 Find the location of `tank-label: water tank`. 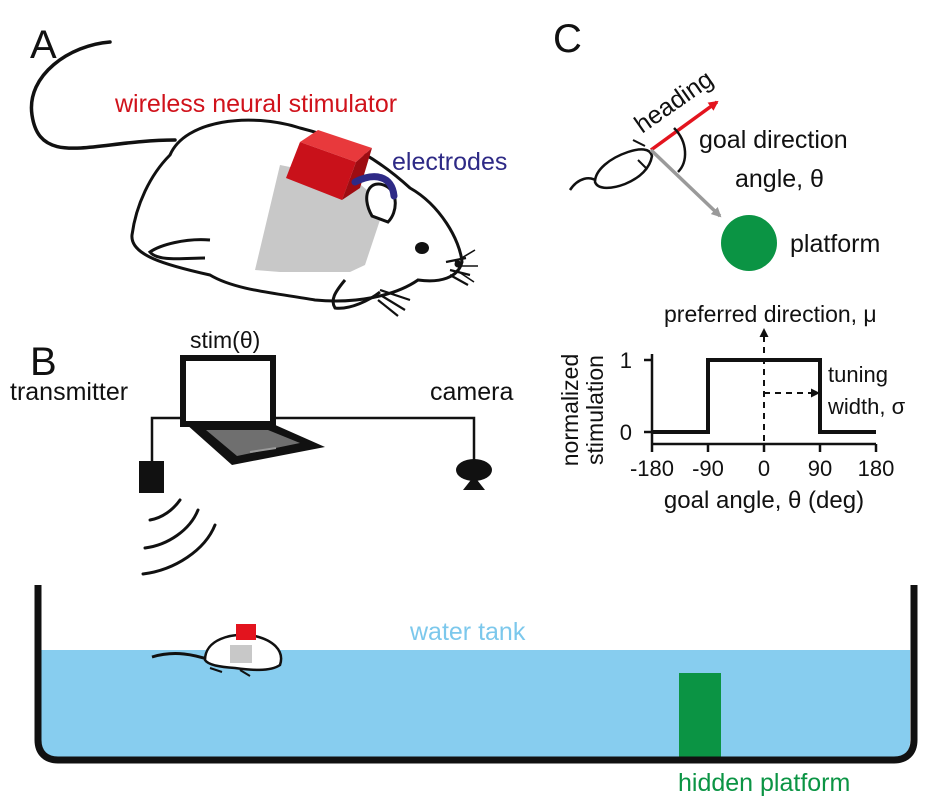

tank-label: water tank is located at coordinates (467, 632).